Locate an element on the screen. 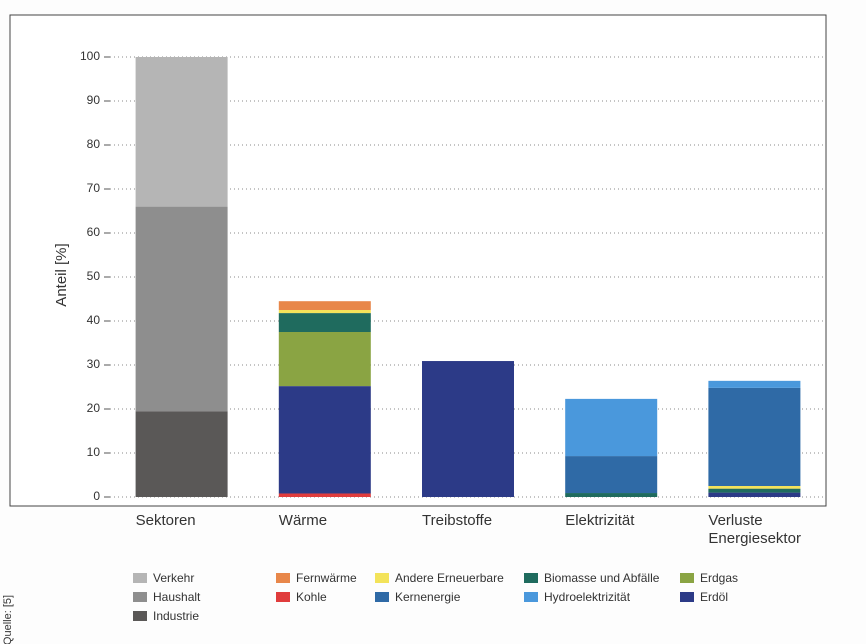 This screenshot has height=644, width=866. y-tick-label: 20 is located at coordinates (94, 408).